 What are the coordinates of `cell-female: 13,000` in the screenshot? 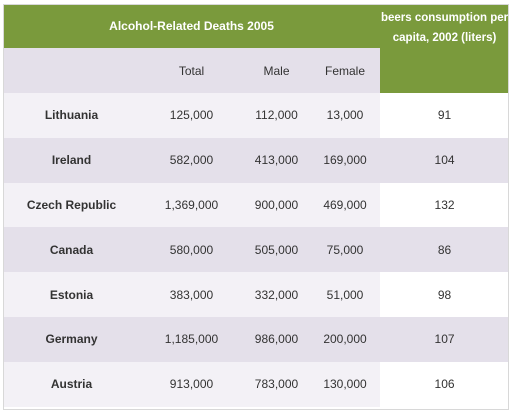 It's located at (345, 115).